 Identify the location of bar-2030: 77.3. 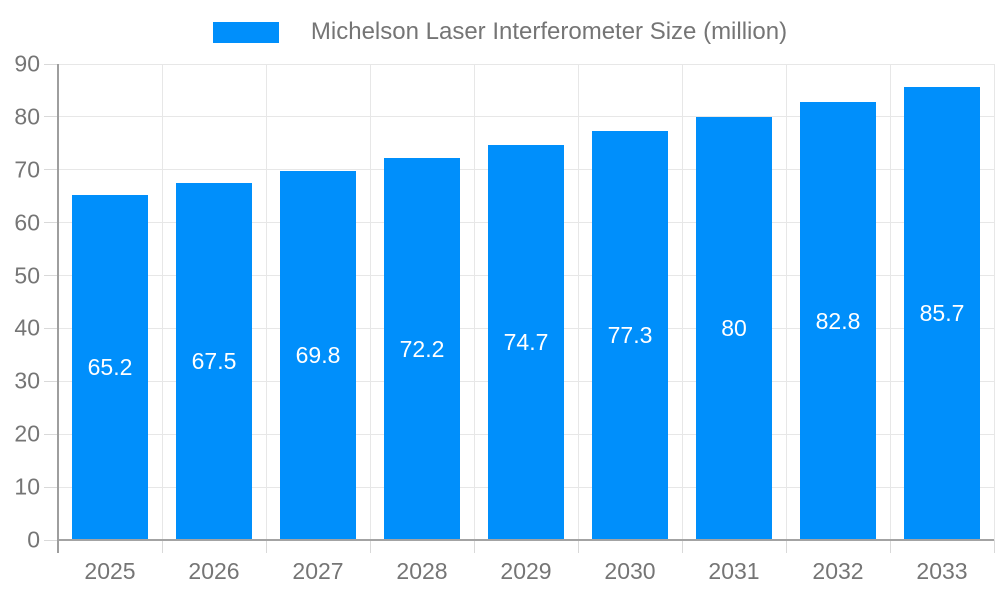
(630, 335).